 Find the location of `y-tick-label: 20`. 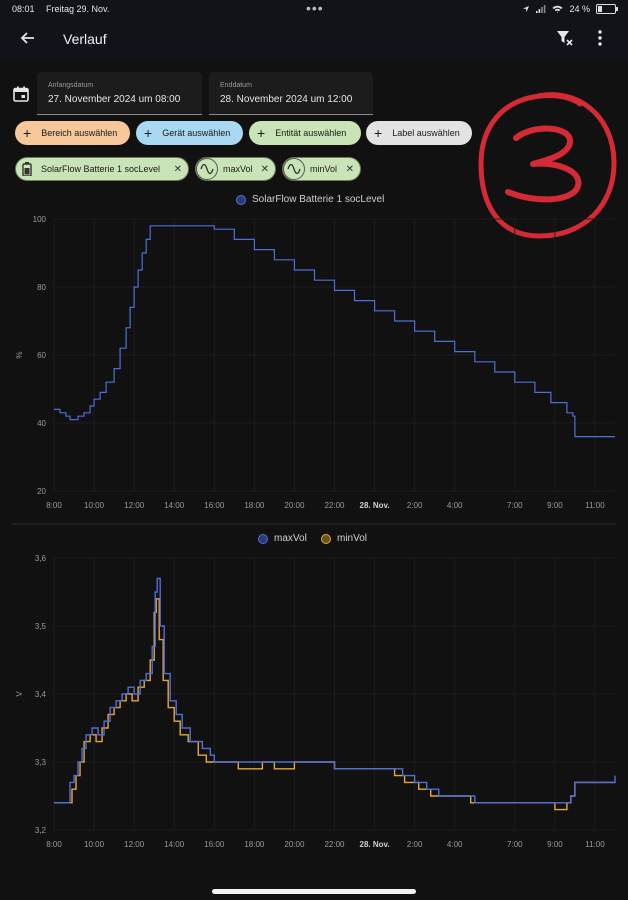

y-tick-label: 20 is located at coordinates (41, 491).